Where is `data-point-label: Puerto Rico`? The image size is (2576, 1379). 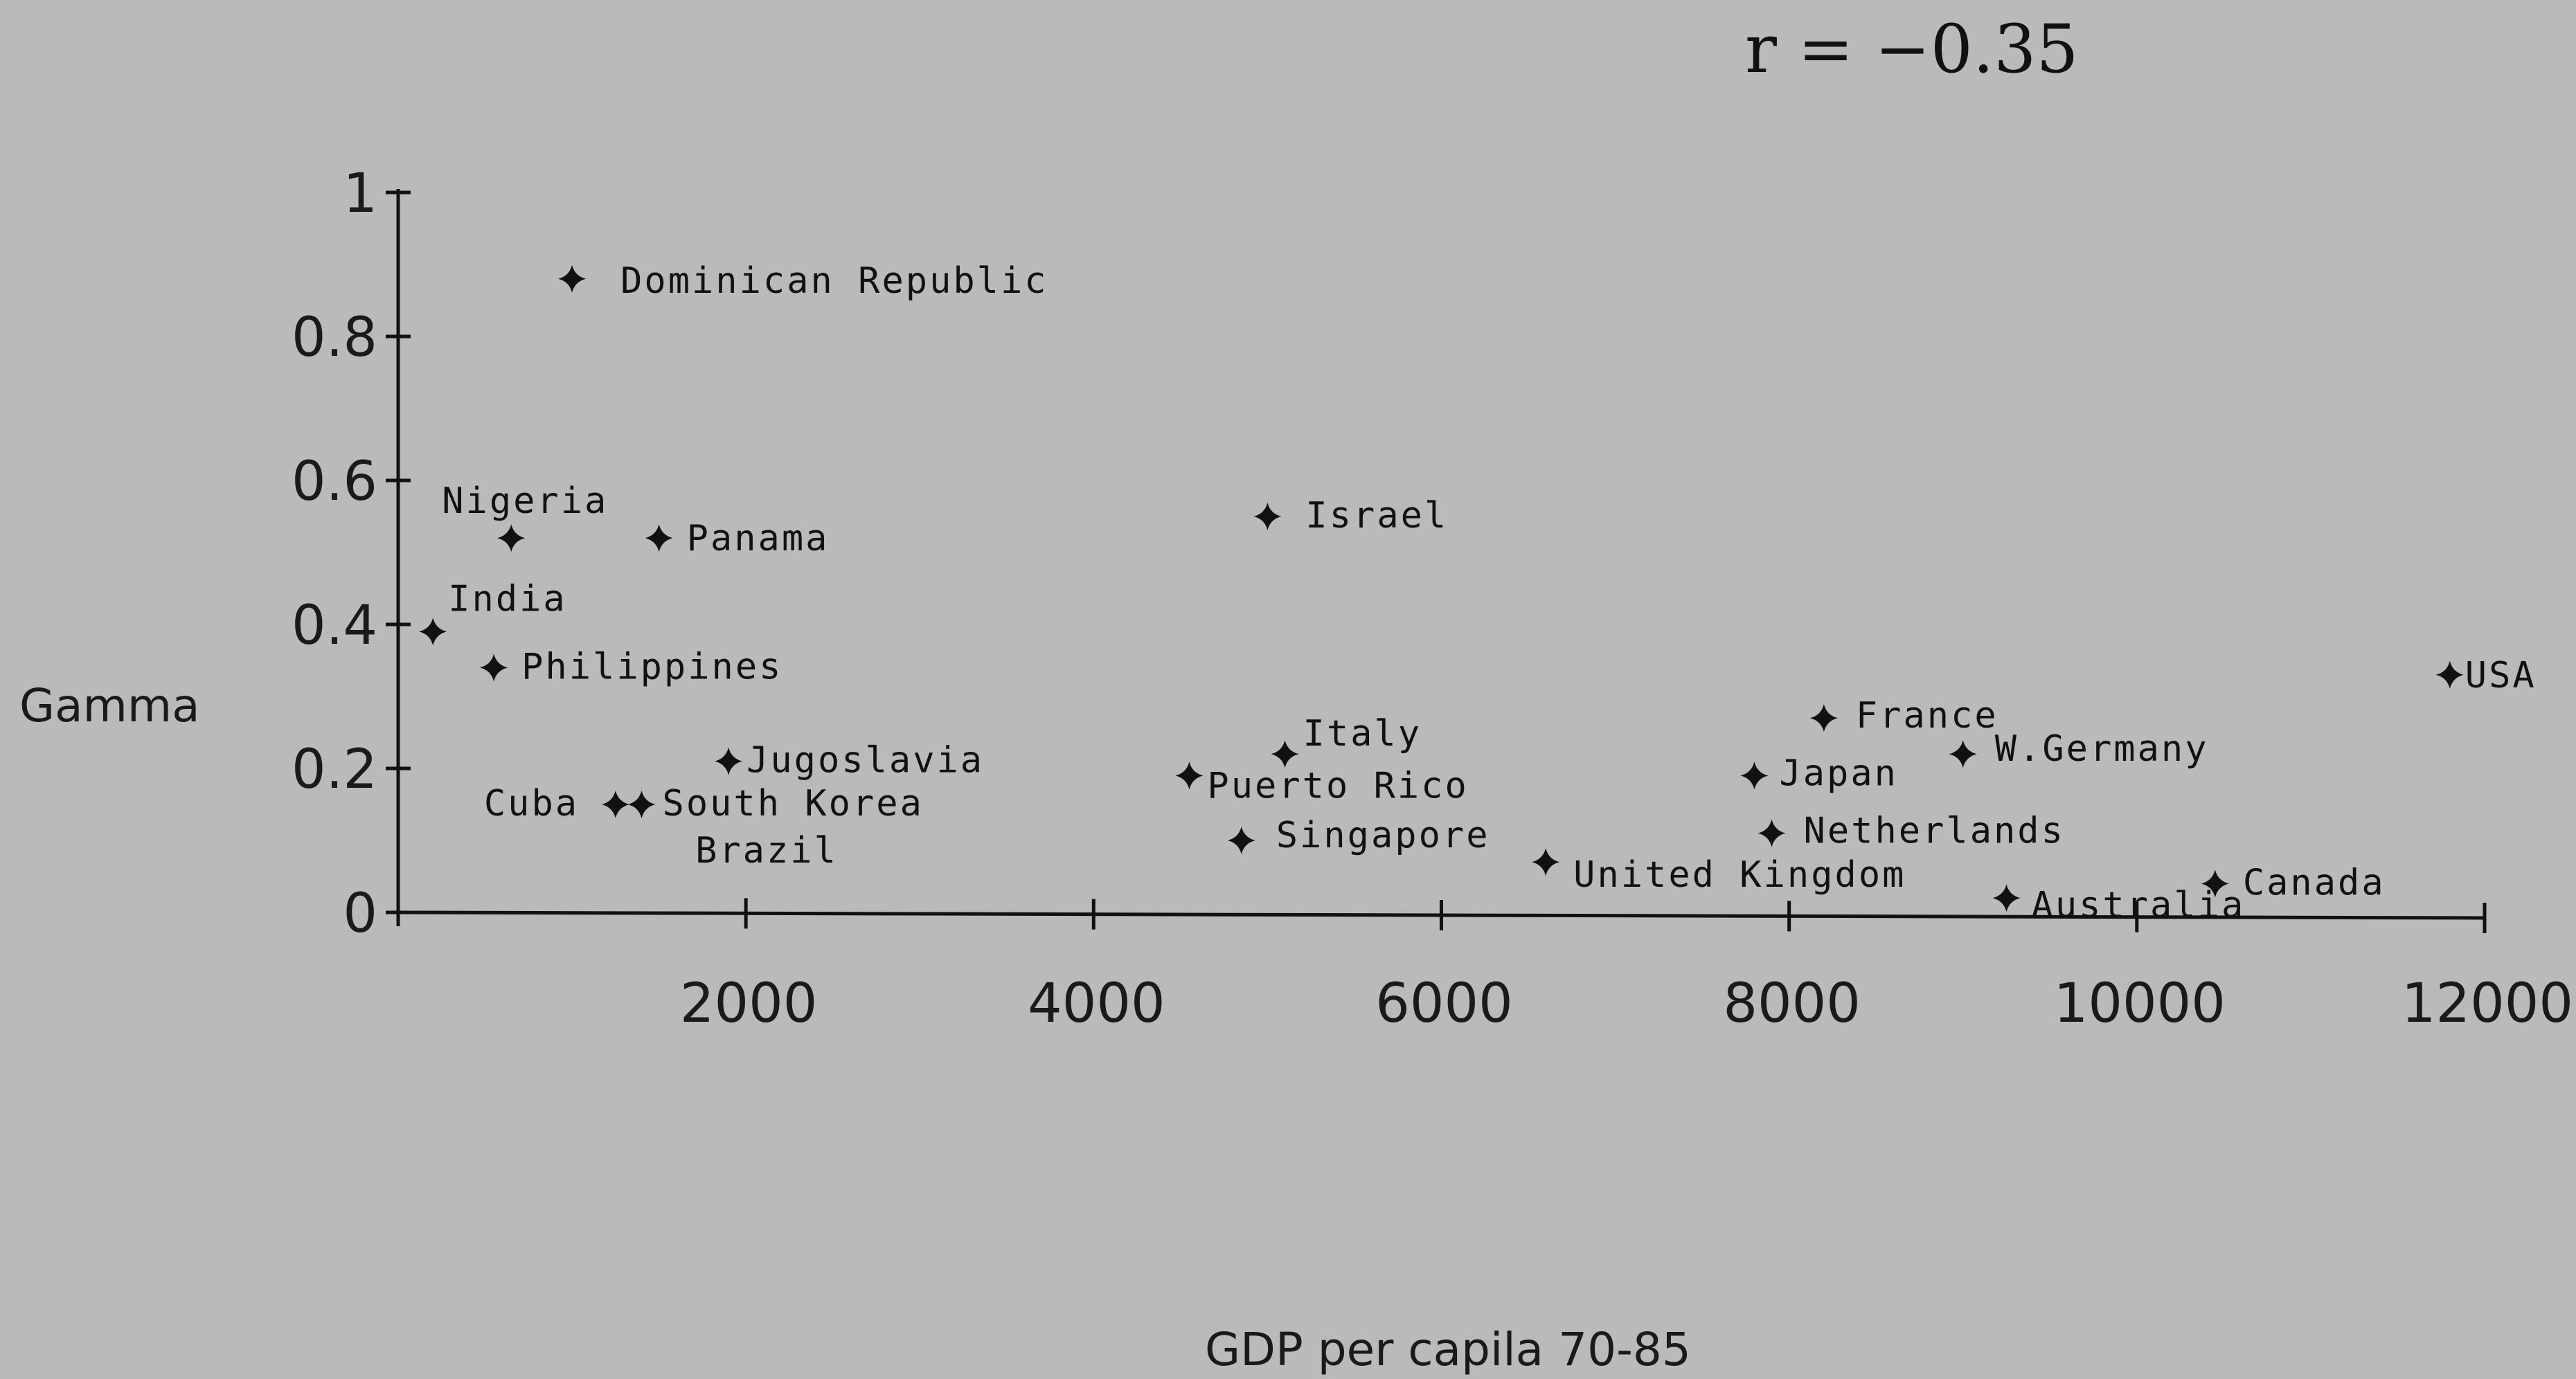
data-point-label: Puerto Rico is located at coordinates (1337, 785).